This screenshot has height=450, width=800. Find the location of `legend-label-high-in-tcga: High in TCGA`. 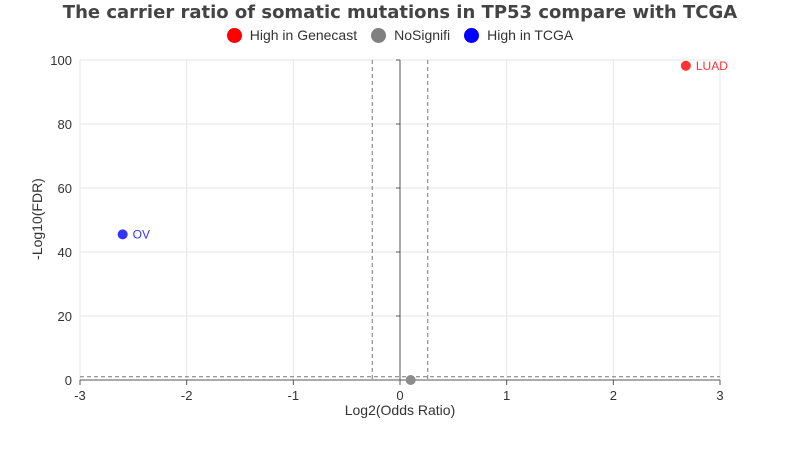

legend-label-high-in-tcga: High in TCGA is located at coordinates (530, 35).